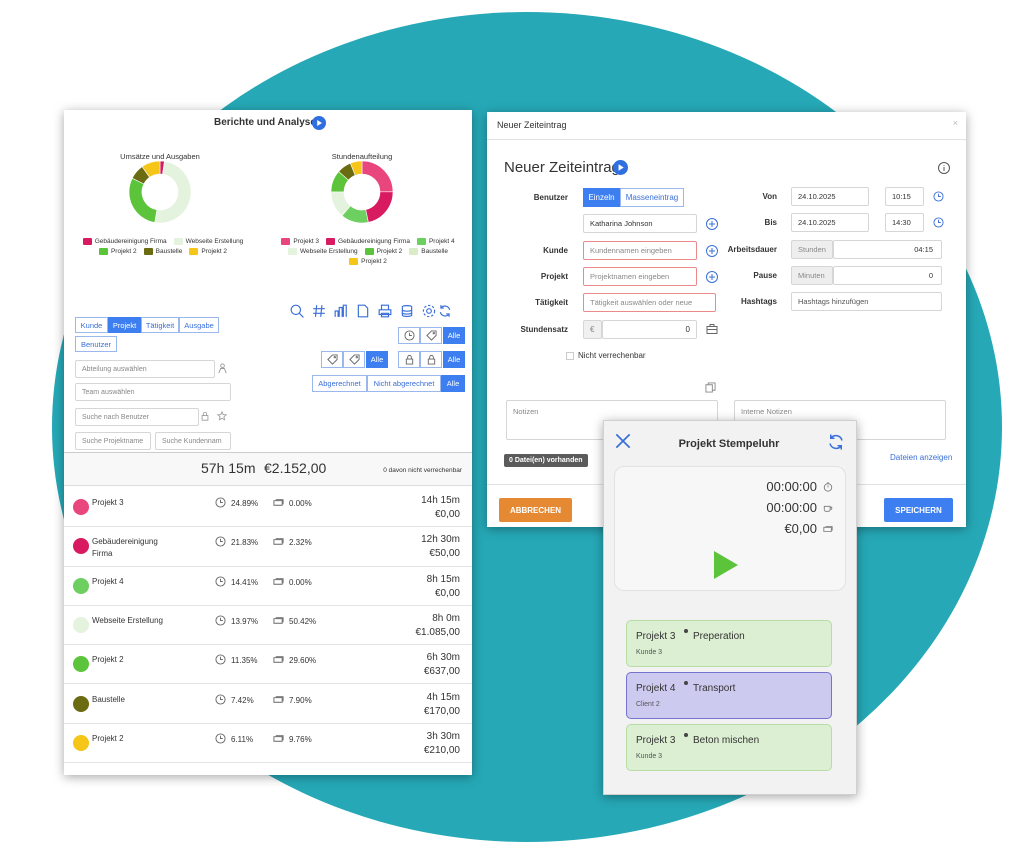 This screenshot has width=1030, height=858. What do you see at coordinates (955, 123) in the screenshot?
I see `close-button: ×` at bounding box center [955, 123].